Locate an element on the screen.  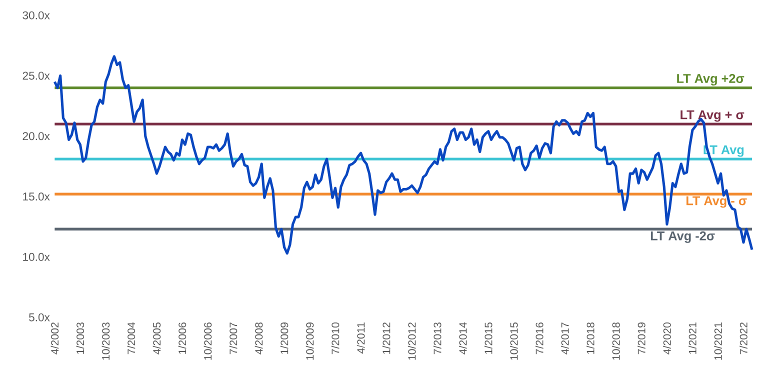
x-tick-label: 7/2016 is located at coordinates (539, 338).